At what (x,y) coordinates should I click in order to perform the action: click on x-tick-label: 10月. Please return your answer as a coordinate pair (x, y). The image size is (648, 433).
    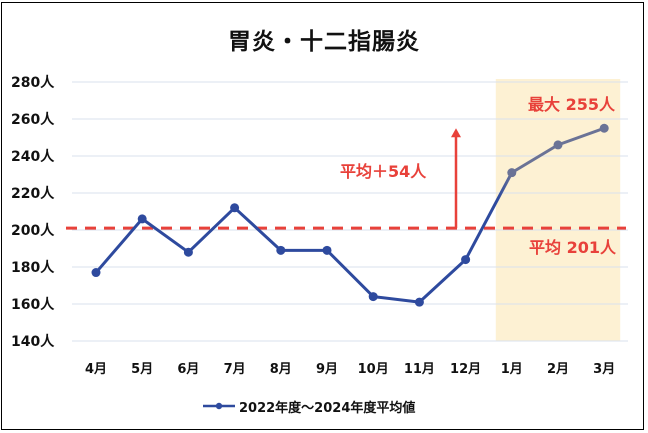
    Looking at the image, I should click on (373, 369).